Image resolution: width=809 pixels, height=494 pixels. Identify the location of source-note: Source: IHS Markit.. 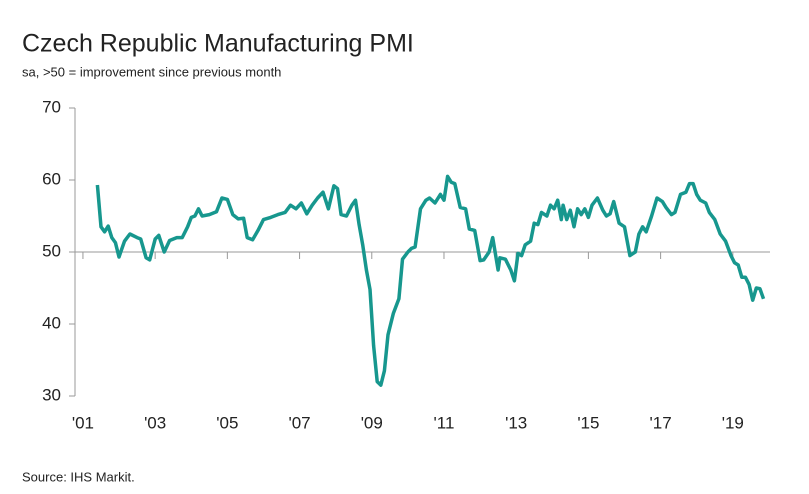
(78, 476).